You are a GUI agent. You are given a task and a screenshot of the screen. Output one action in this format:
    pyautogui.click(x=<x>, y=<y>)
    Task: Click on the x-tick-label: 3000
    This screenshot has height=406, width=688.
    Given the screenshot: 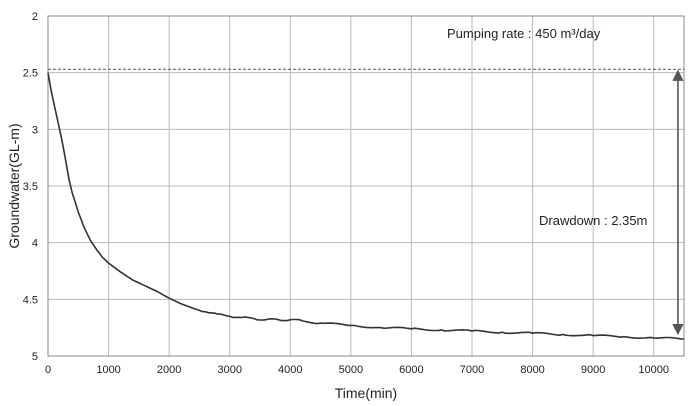 What is the action you would take?
    pyautogui.click(x=229, y=370)
    